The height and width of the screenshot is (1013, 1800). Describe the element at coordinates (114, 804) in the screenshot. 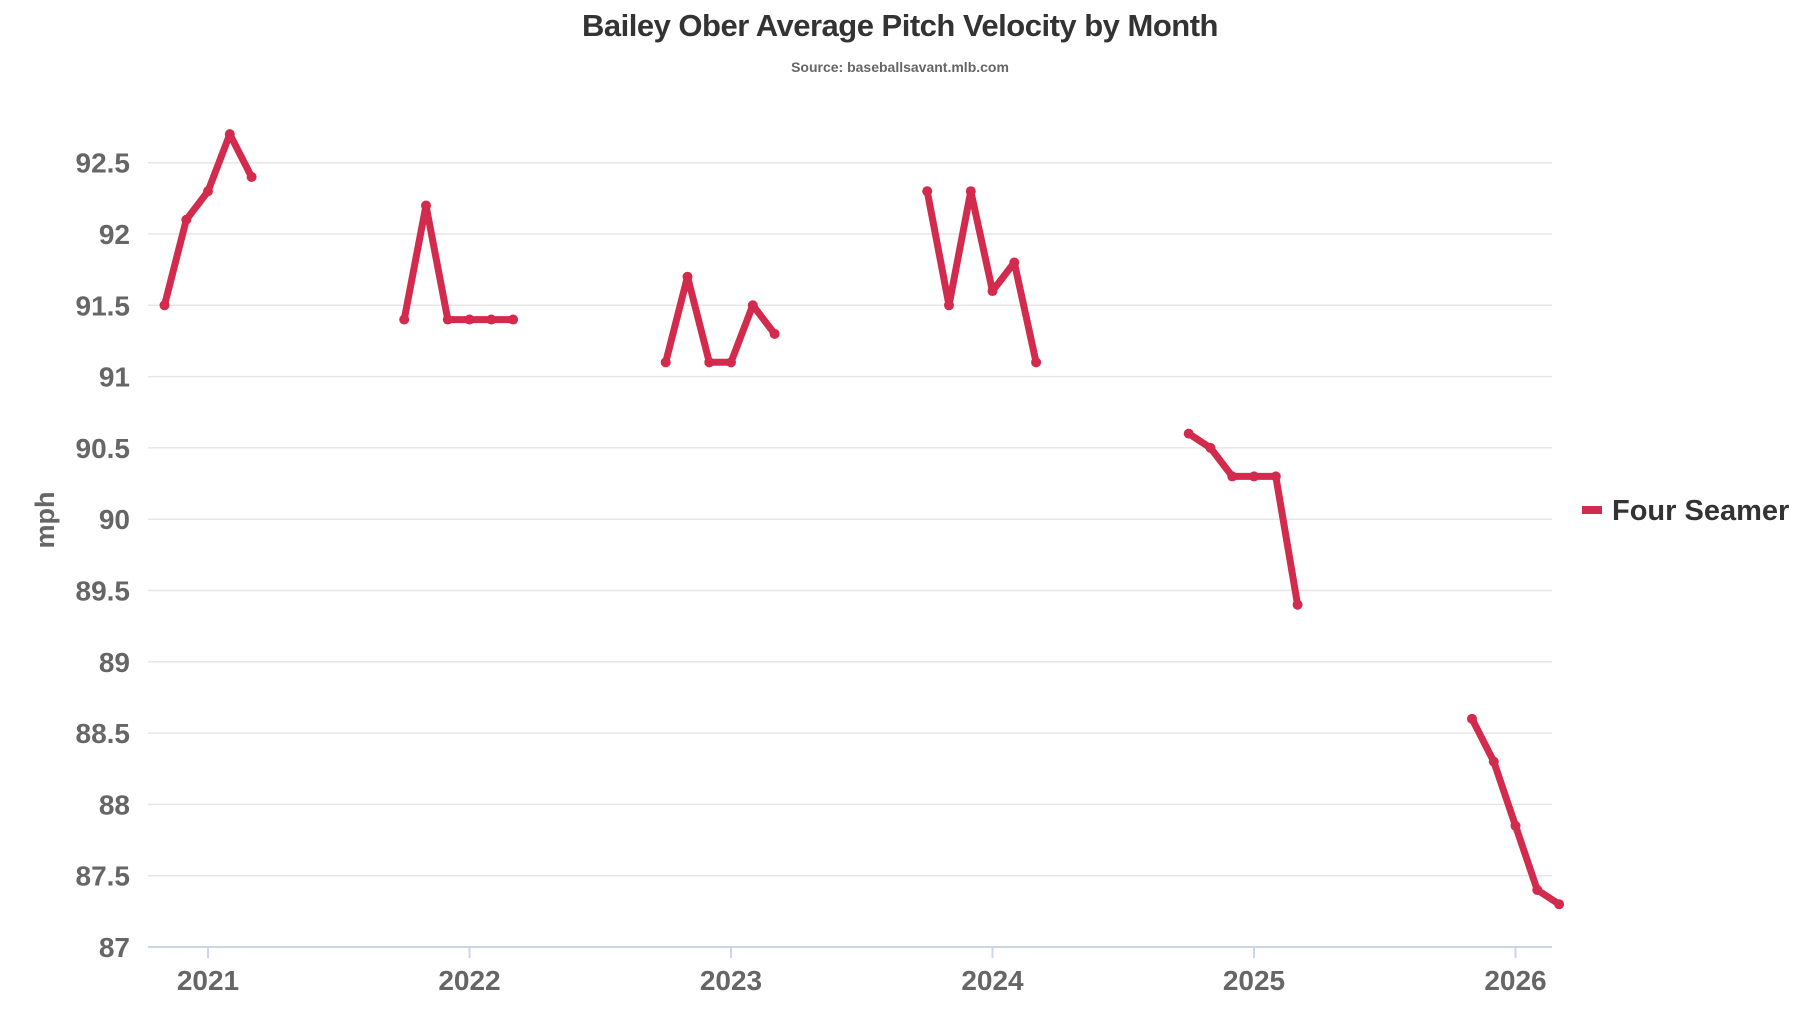

I see `y-tick-label: 88` at that location.